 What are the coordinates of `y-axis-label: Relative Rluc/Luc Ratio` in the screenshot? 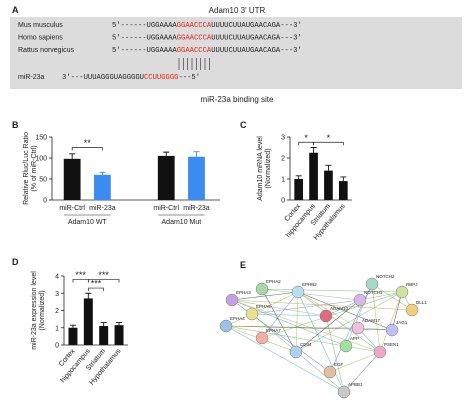 It's located at (26, 168).